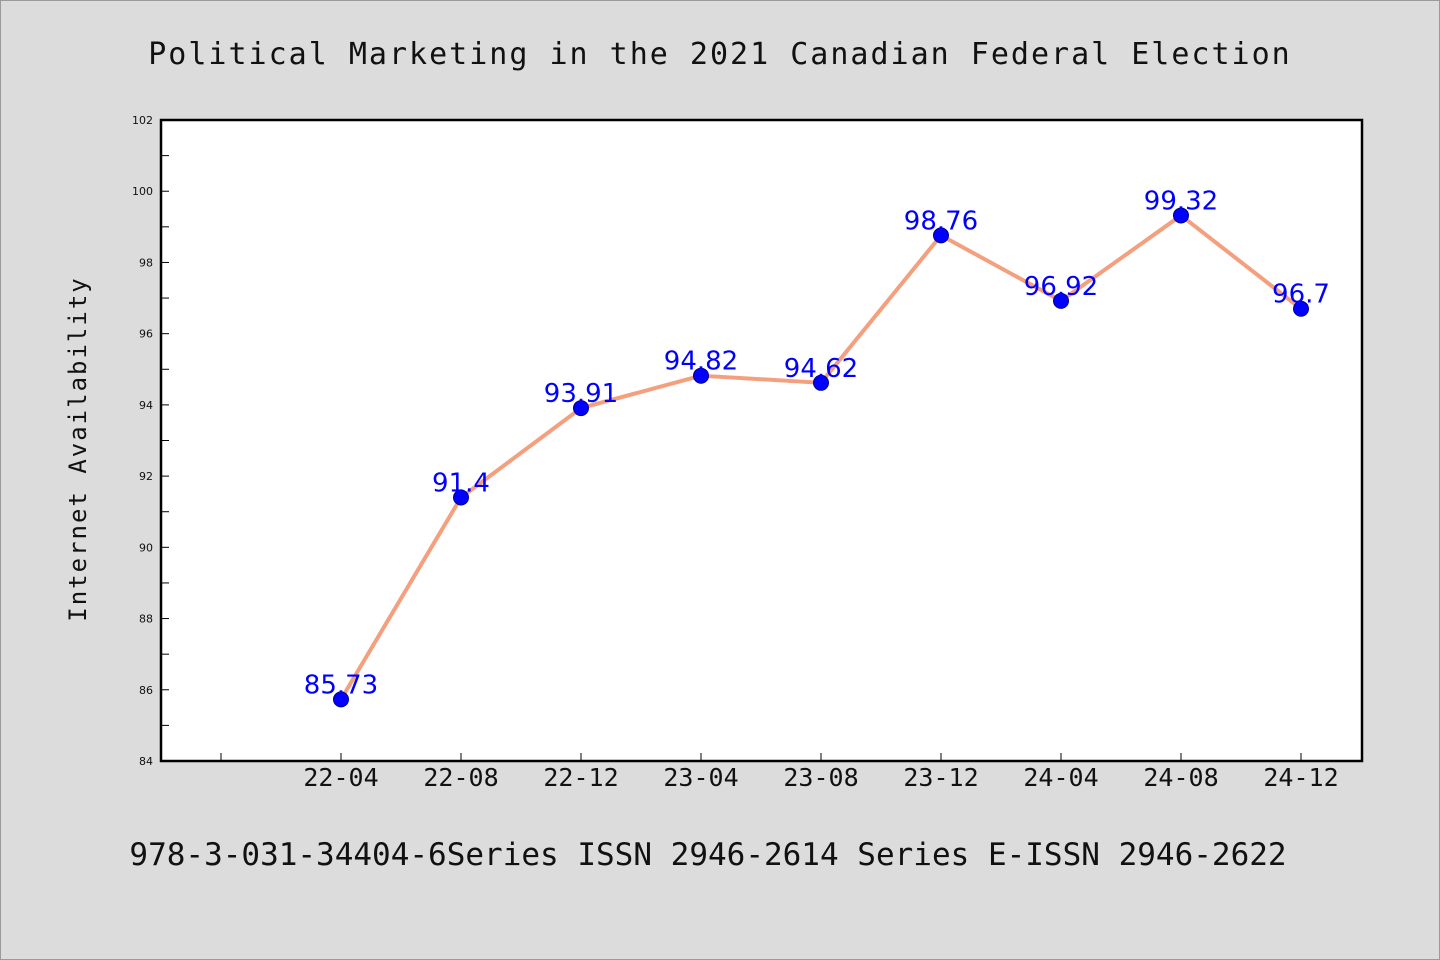 The width and height of the screenshot is (1440, 960). I want to click on x-tick-label: 23-08, so click(820, 777).